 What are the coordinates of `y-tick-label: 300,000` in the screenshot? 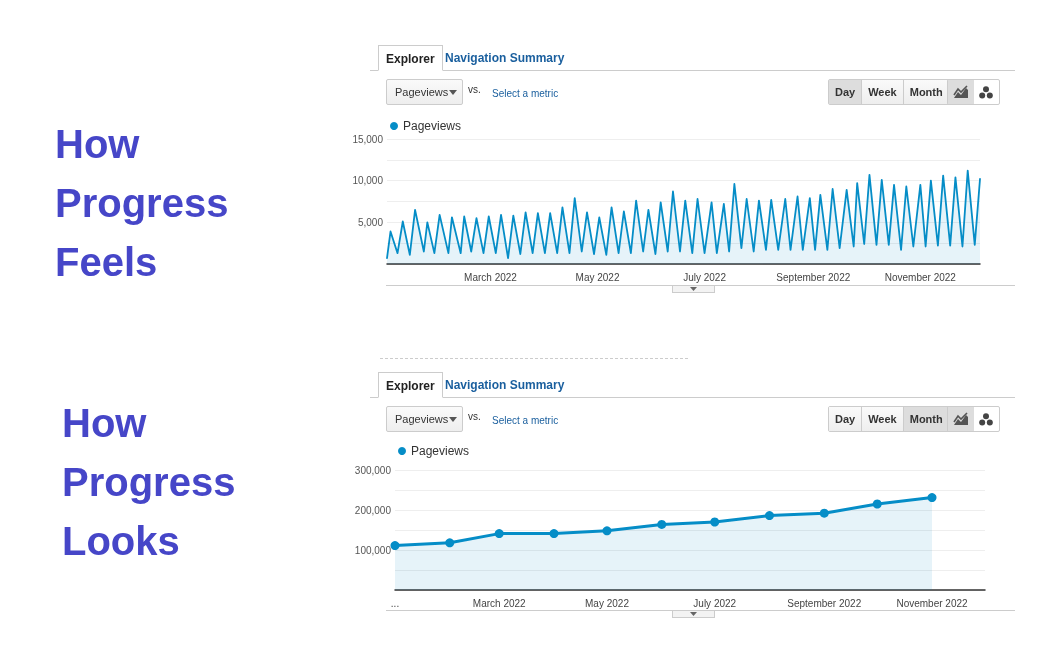 It's located at (373, 470).